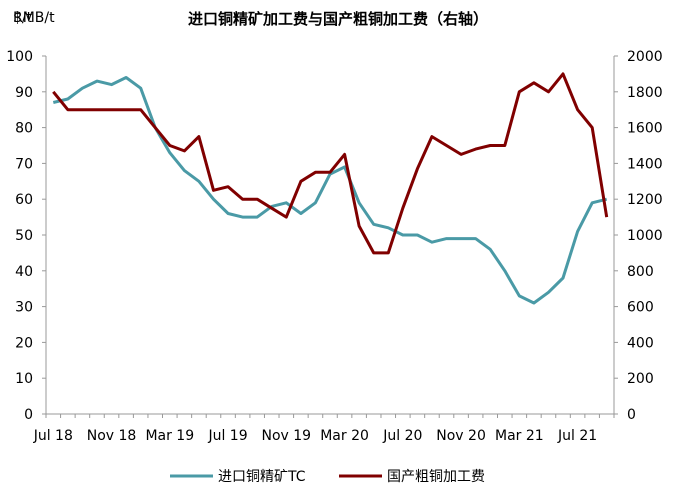 The height and width of the screenshot is (495, 675). What do you see at coordinates (287, 436) in the screenshot?
I see `x-tick-label: Nov 19` at bounding box center [287, 436].